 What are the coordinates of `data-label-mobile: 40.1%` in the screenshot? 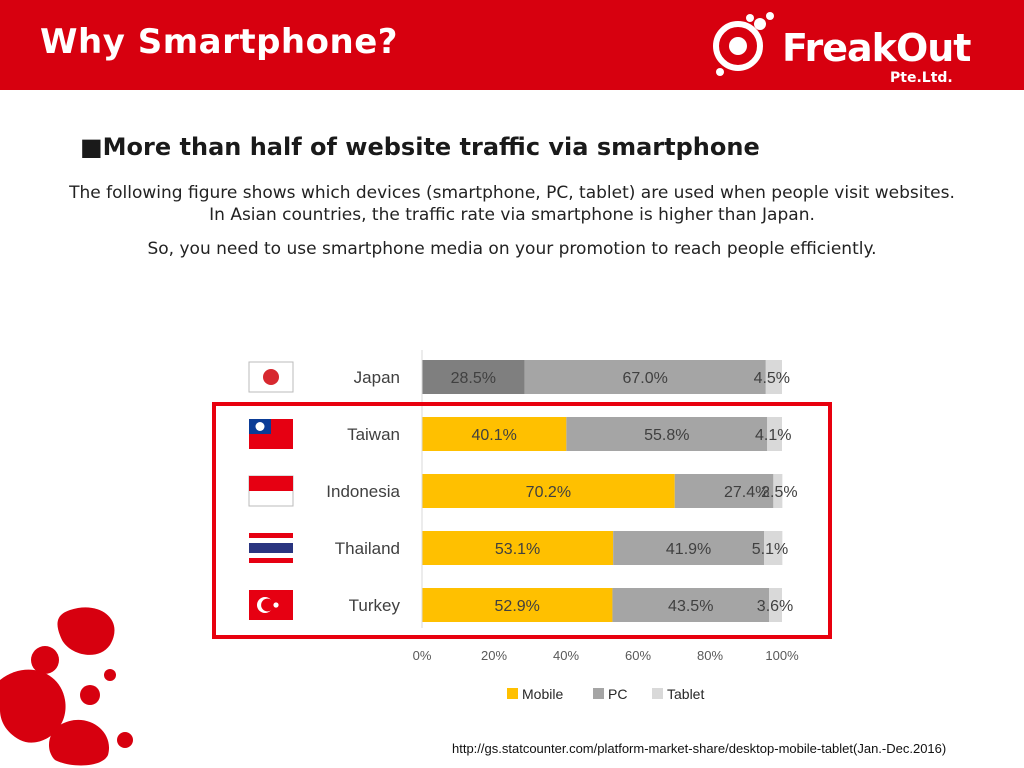 It's located at (493, 435).